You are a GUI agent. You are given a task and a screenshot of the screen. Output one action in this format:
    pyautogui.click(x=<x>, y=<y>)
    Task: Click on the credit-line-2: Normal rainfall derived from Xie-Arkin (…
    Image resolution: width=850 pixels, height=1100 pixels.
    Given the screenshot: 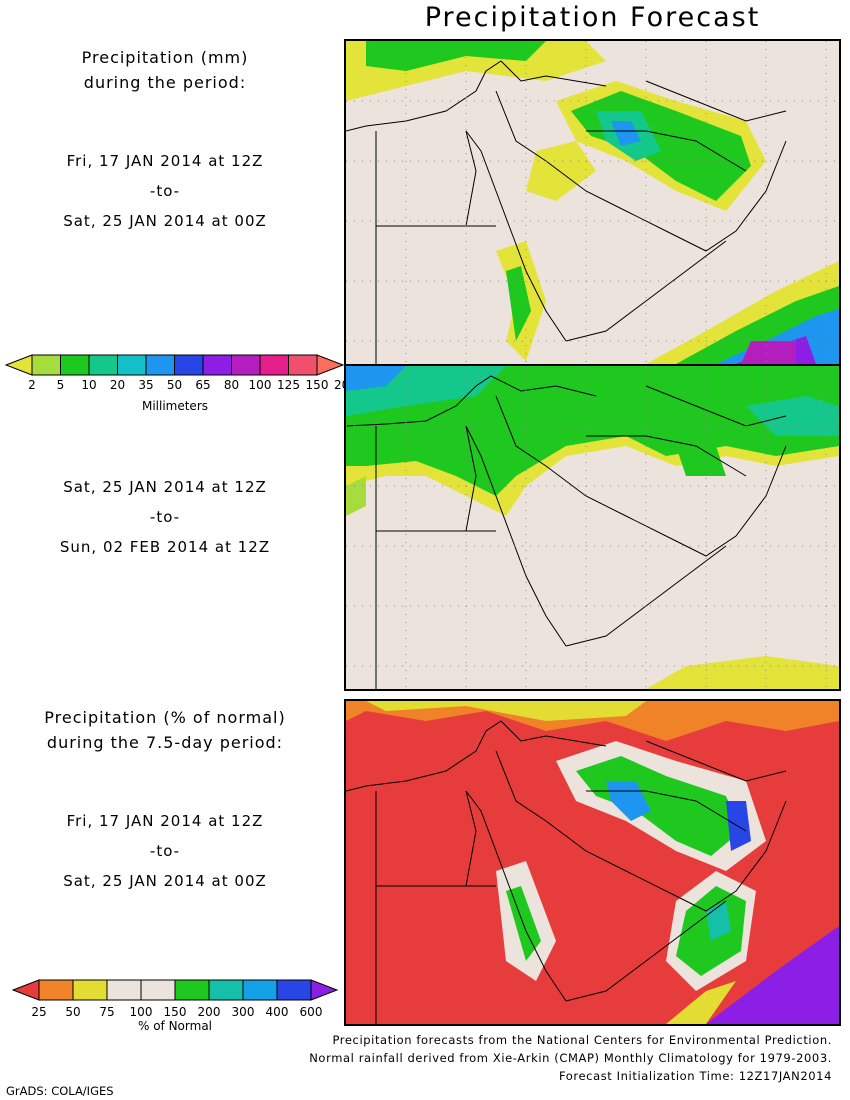 What is the action you would take?
    pyautogui.click(x=570, y=1058)
    